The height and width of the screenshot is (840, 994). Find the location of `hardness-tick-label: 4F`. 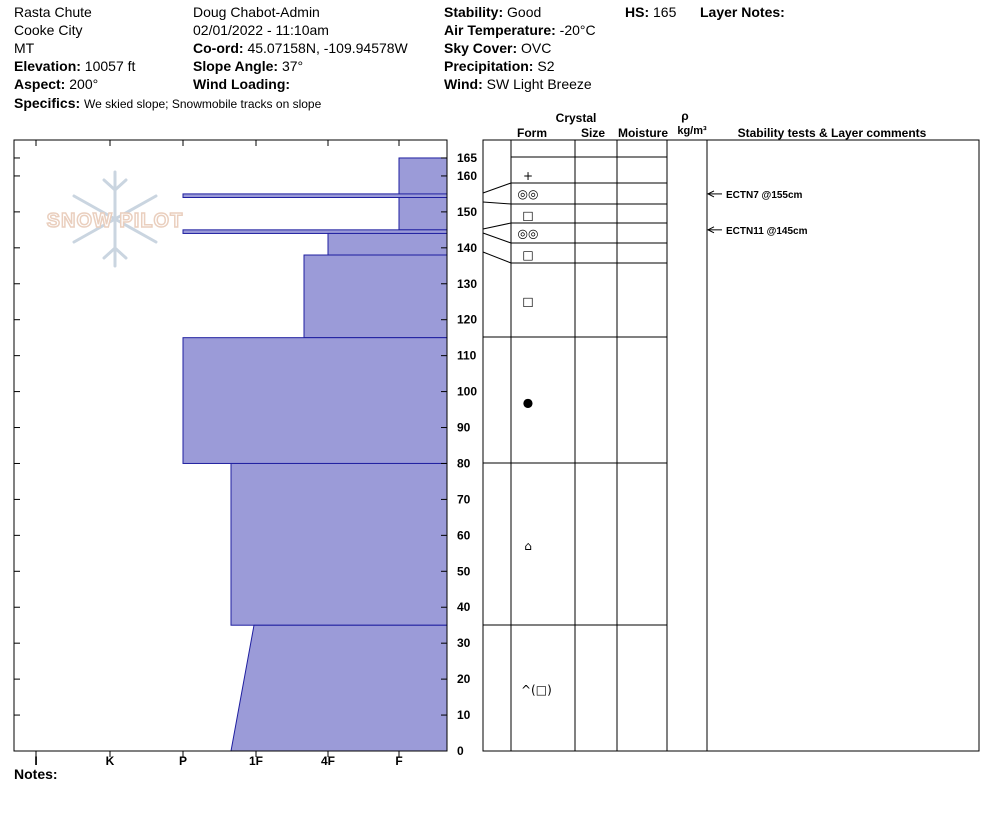

hardness-tick-label: 4F is located at coordinates (328, 761).